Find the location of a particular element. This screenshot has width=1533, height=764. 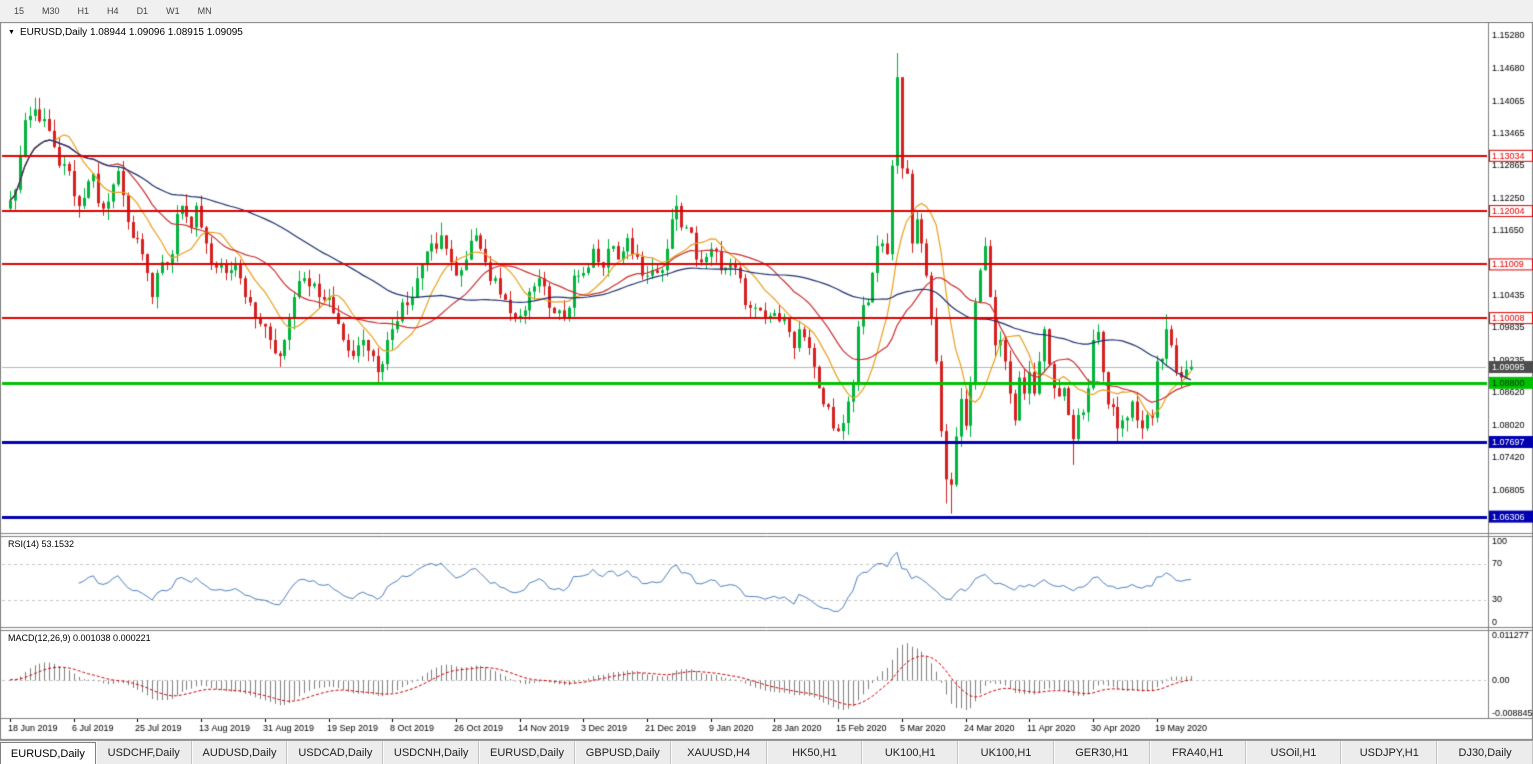

rsi-indicator-label: RSI(14) 53.1532 is located at coordinates (41, 544).